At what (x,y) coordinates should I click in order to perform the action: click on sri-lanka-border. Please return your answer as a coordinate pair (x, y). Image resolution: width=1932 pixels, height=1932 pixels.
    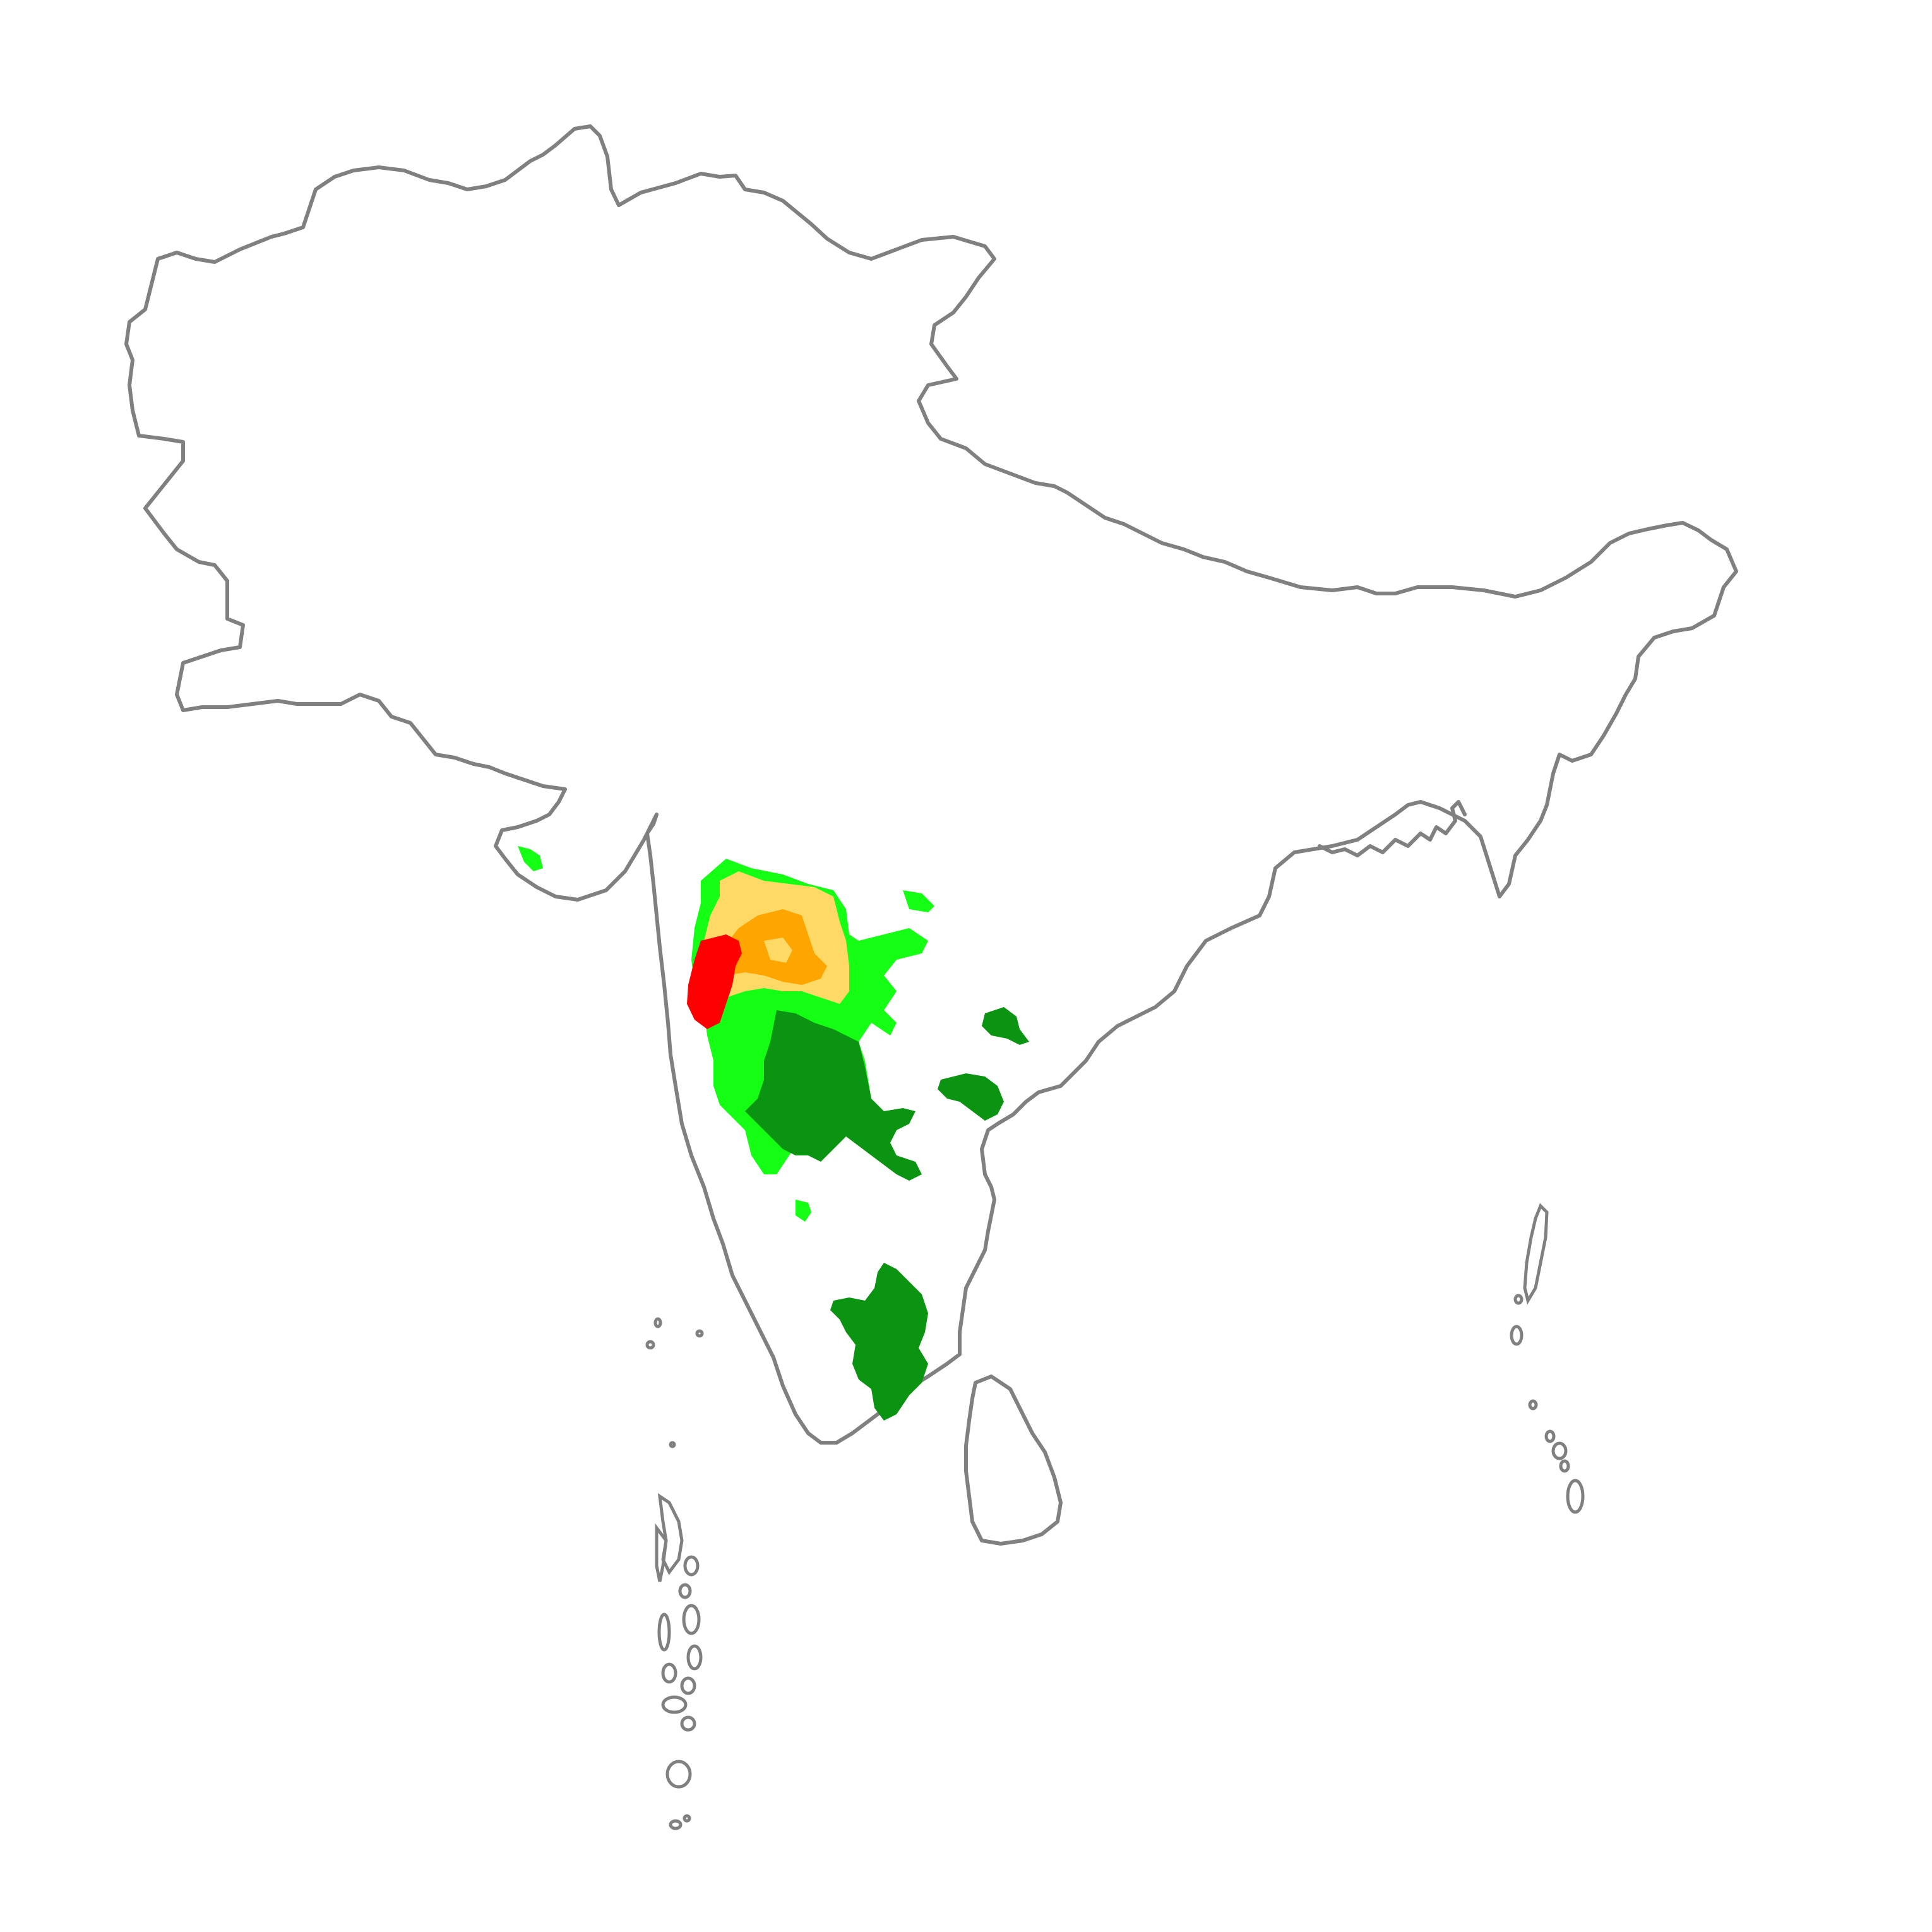
    Looking at the image, I should click on (1013, 1460).